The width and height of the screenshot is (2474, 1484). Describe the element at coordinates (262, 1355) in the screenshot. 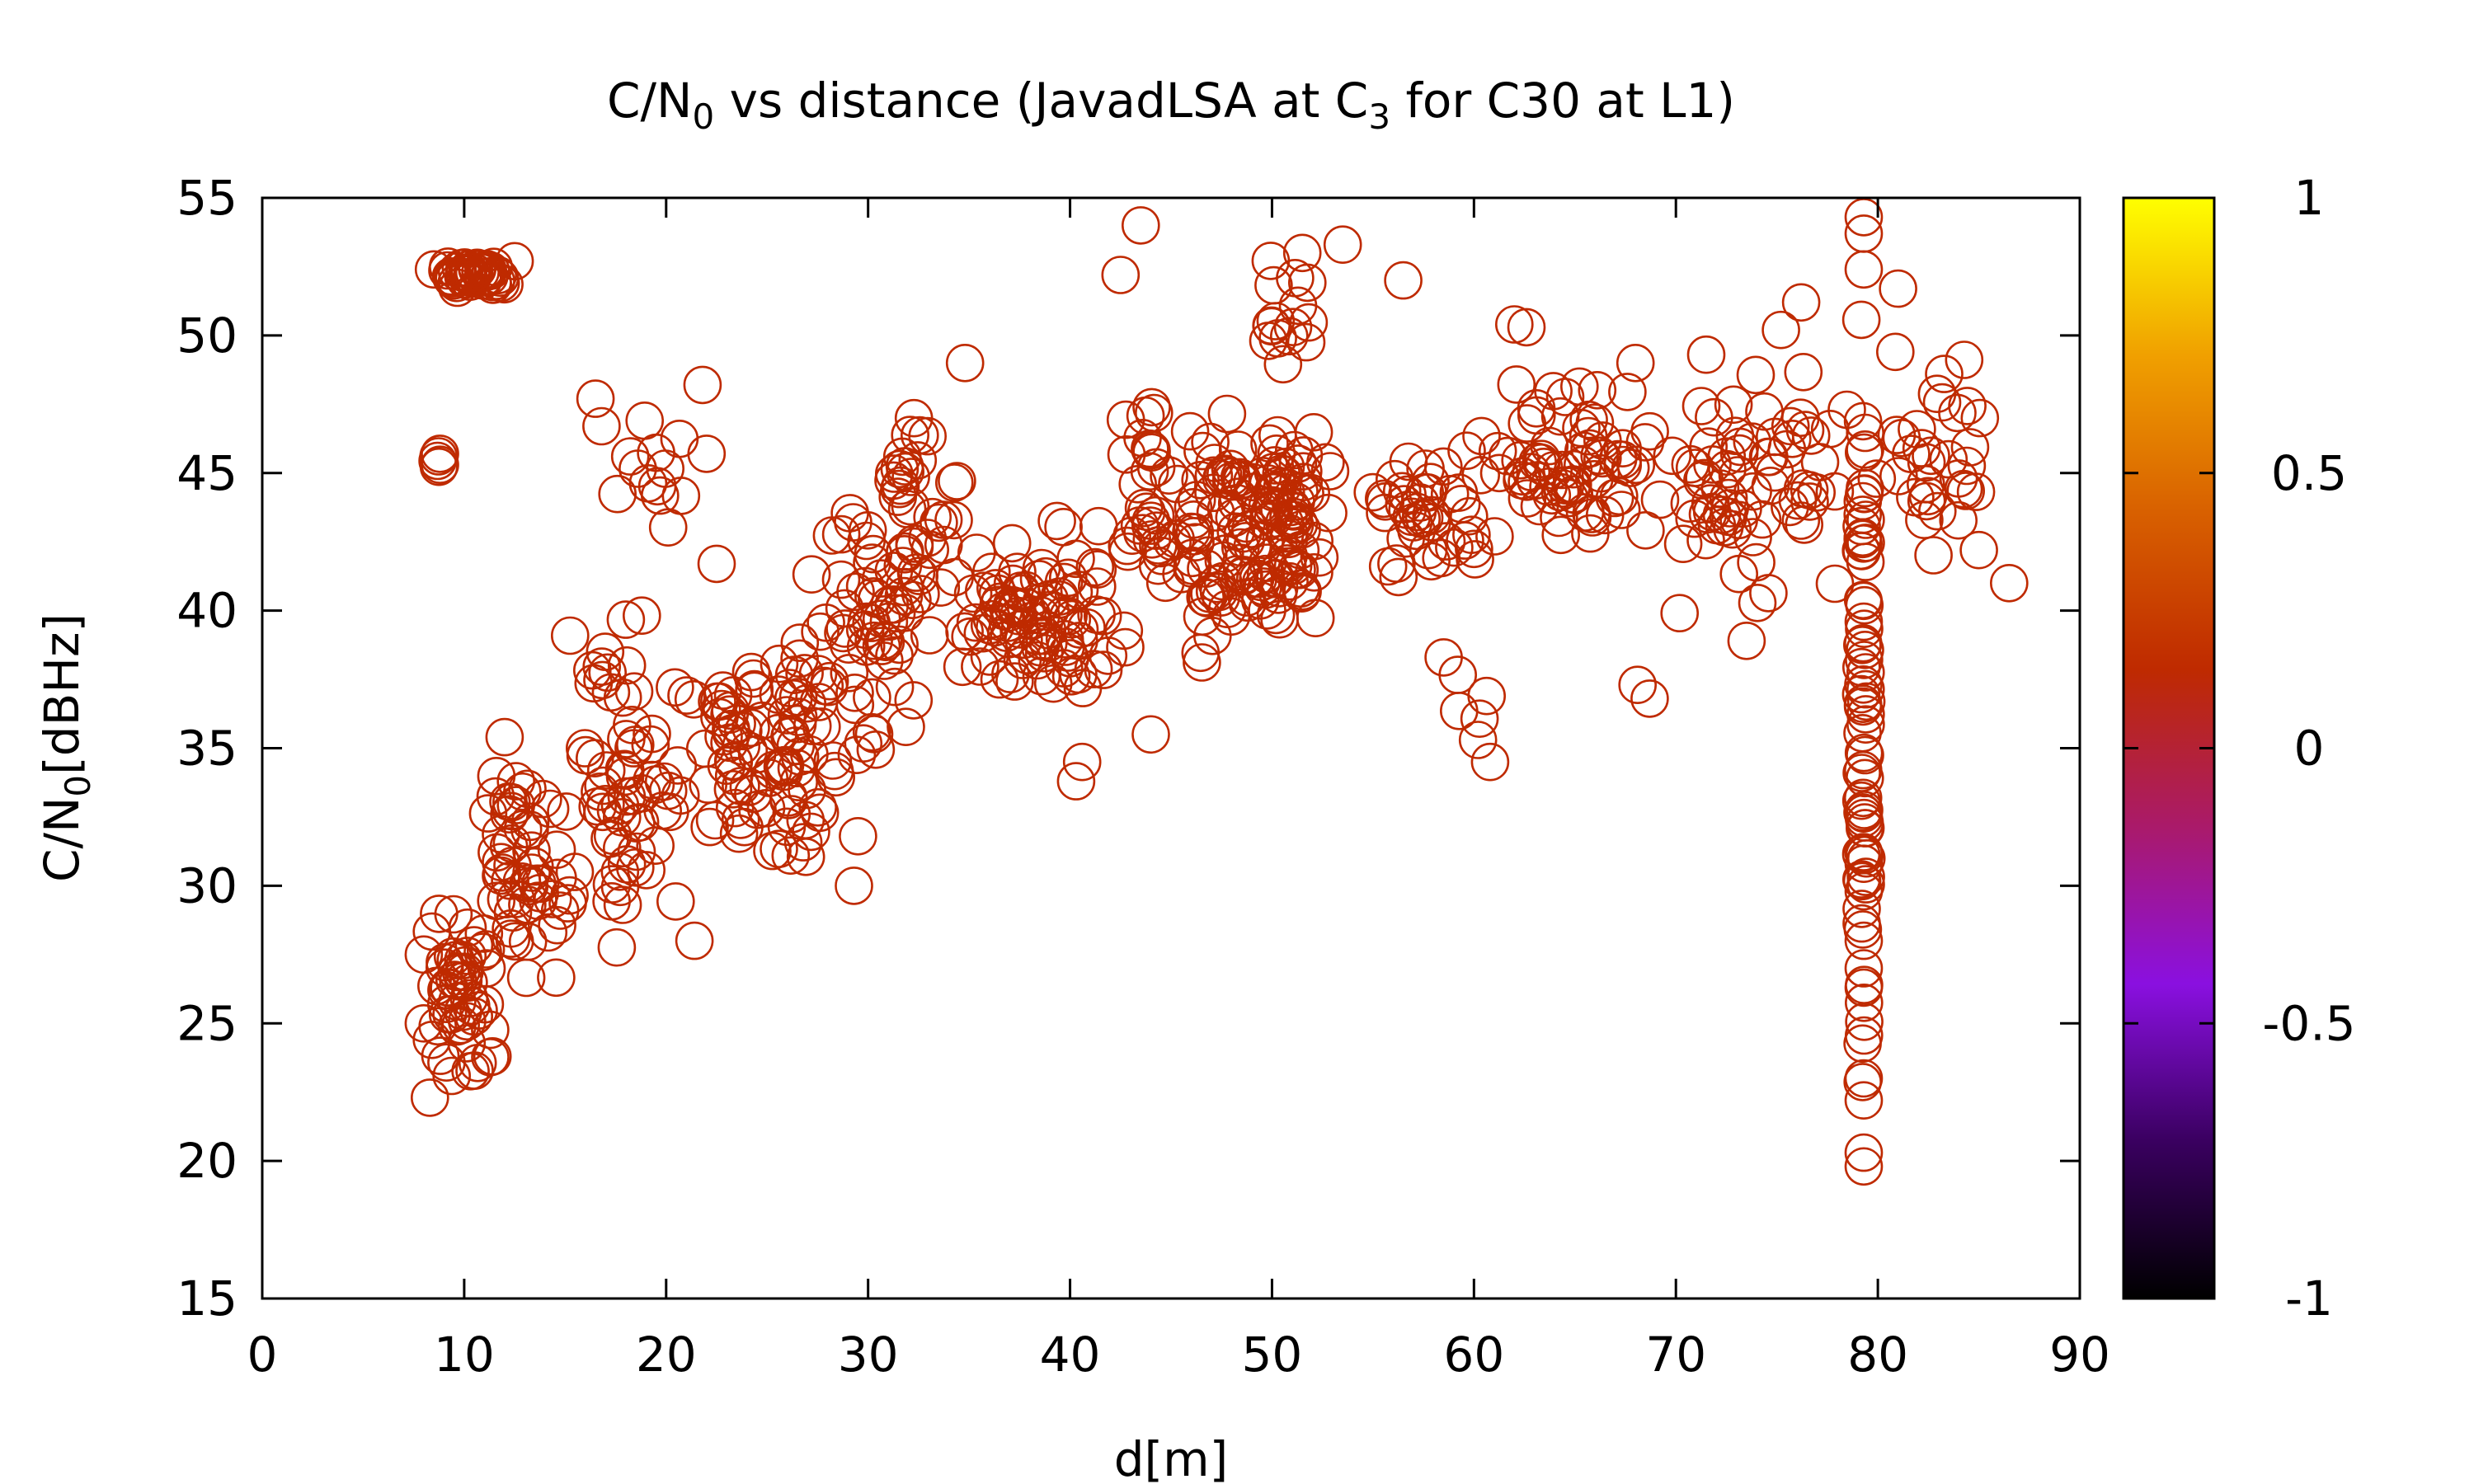

I see `x-tick-label: 0` at that location.